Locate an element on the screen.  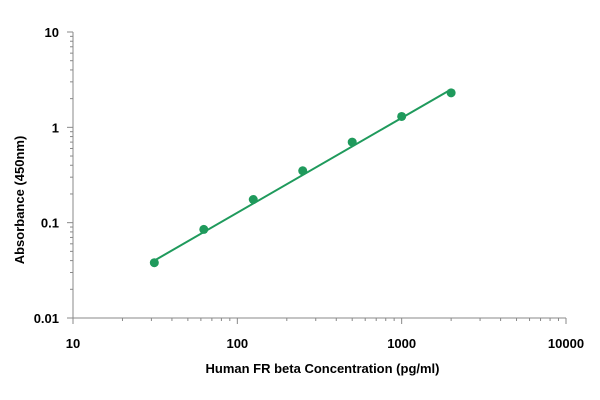
x-tick-label: 1000 is located at coordinates (401, 343).